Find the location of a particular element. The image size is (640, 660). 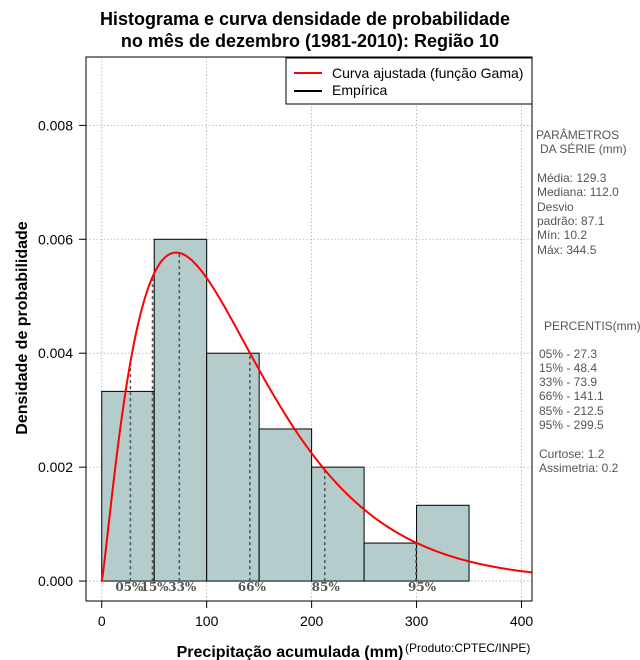

x-tick-label-0: 0 is located at coordinates (102, 621).